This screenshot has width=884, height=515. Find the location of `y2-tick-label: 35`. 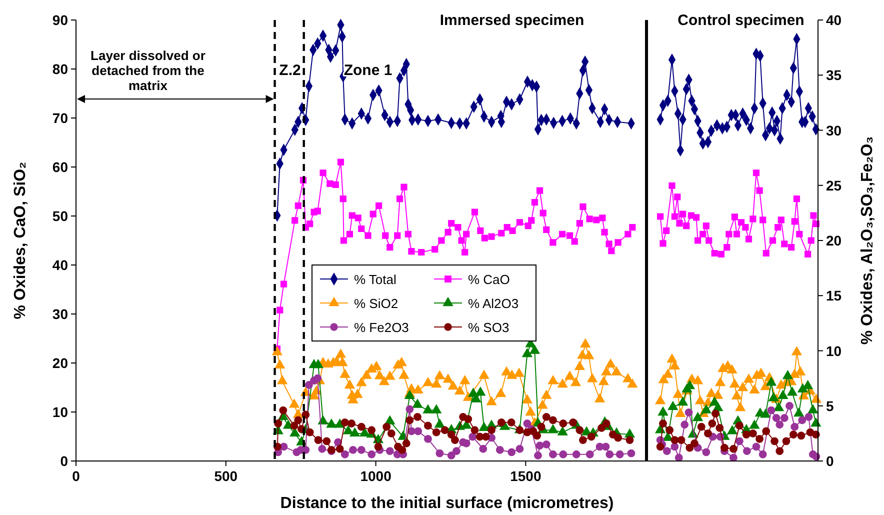

y2-tick-label: 35 is located at coordinates (834, 75).